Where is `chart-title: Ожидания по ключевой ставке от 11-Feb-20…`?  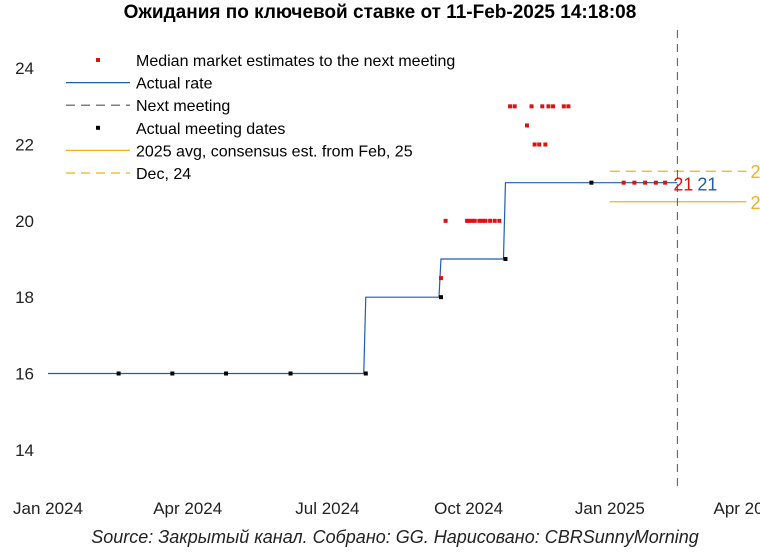 chart-title: Ожидания по ключевой ставке от 11-Feb-20… is located at coordinates (380, 12).